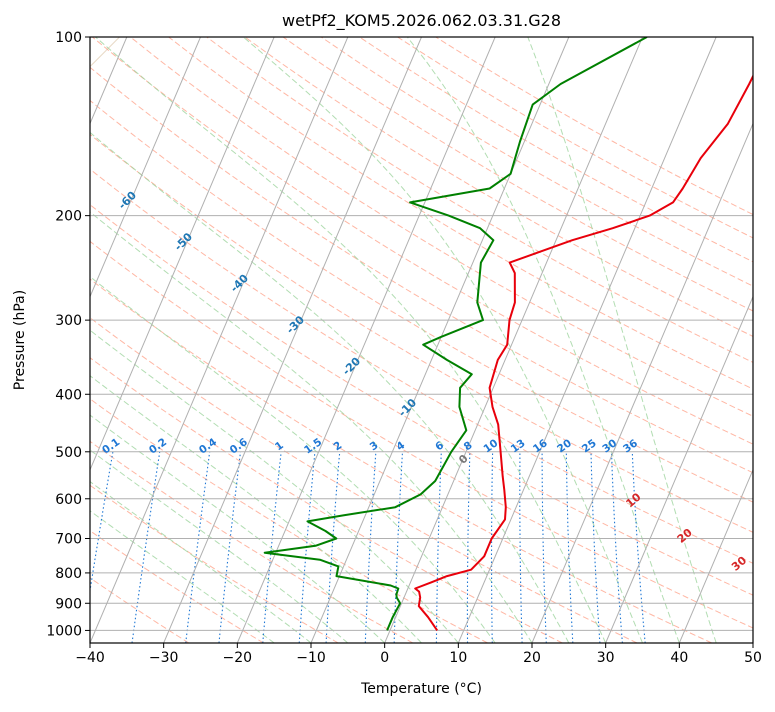 The image size is (775, 712). I want to click on y-tick-label: 200, so click(68, 217).